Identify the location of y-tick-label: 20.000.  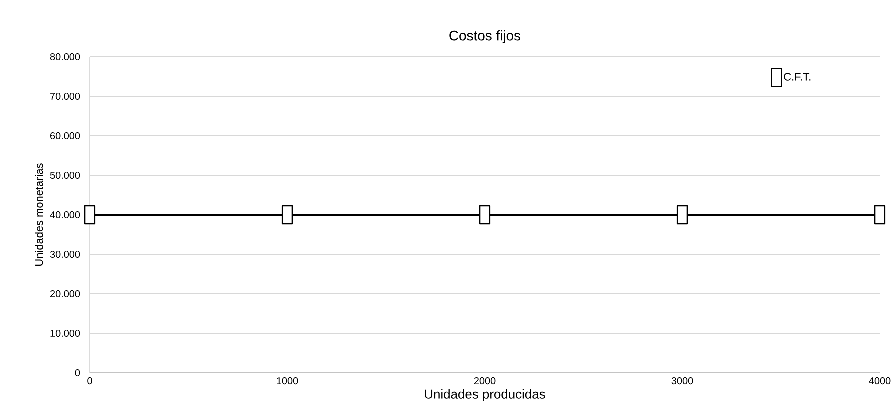
(65, 294).